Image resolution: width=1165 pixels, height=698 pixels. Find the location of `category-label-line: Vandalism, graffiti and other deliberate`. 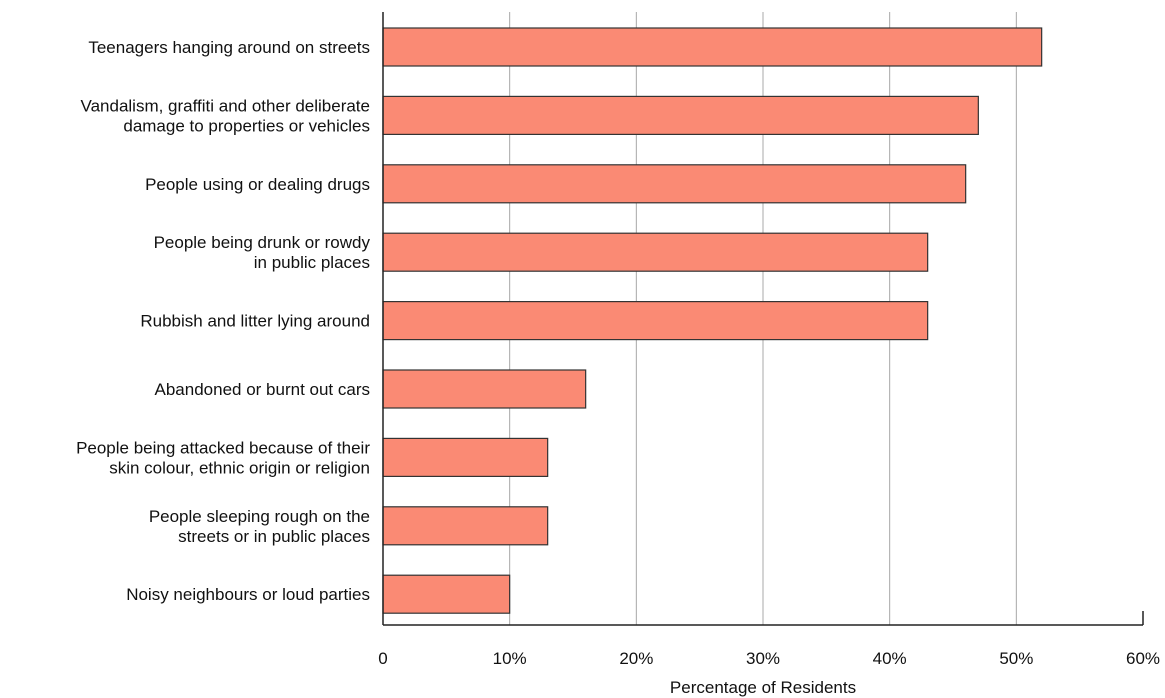

category-label-line: Vandalism, graffiti and other deliberate is located at coordinates (226, 105).